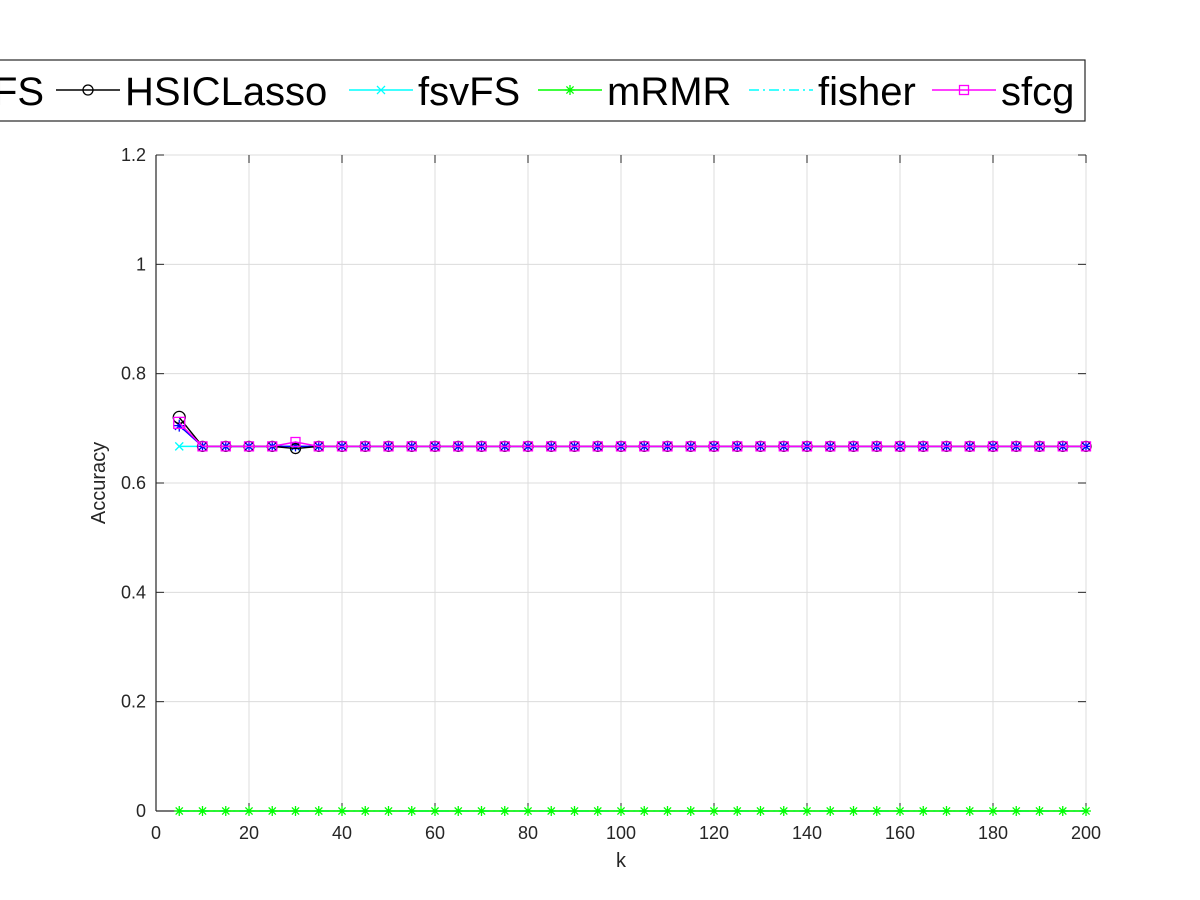  I want to click on legend-label-sfcg: sfcg, so click(1037, 92).